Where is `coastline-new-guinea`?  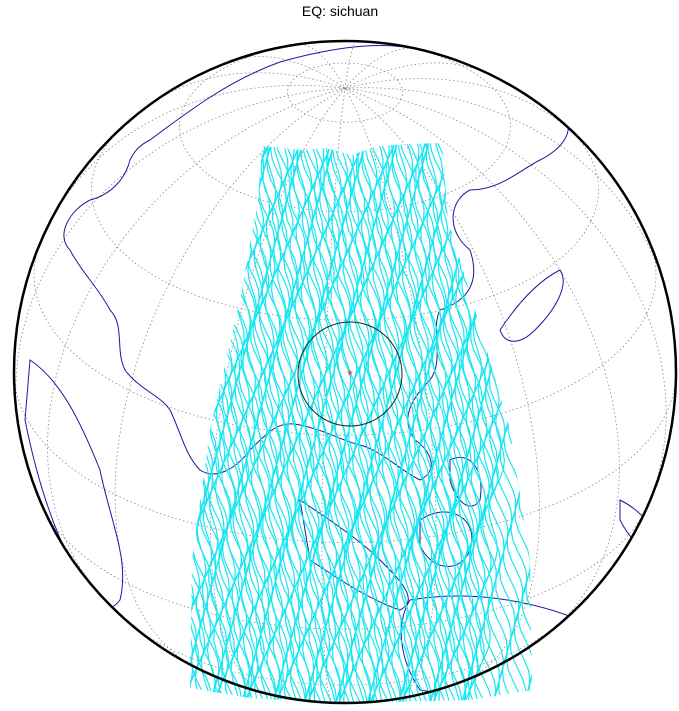
coastline-new-guinea is located at coordinates (642, 530).